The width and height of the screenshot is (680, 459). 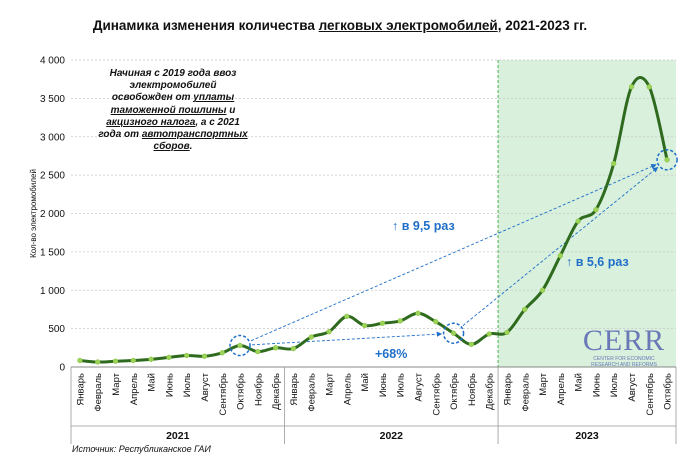 What do you see at coordinates (52, 291) in the screenshot?
I see `y-tick-label: 1 000` at bounding box center [52, 291].